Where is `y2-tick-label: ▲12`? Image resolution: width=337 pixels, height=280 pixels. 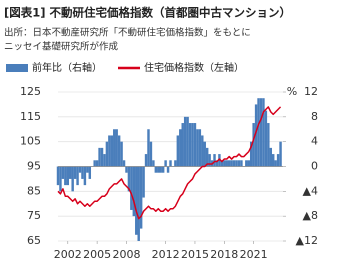 y2-tick-label: ▲12 is located at coordinates (307, 240).